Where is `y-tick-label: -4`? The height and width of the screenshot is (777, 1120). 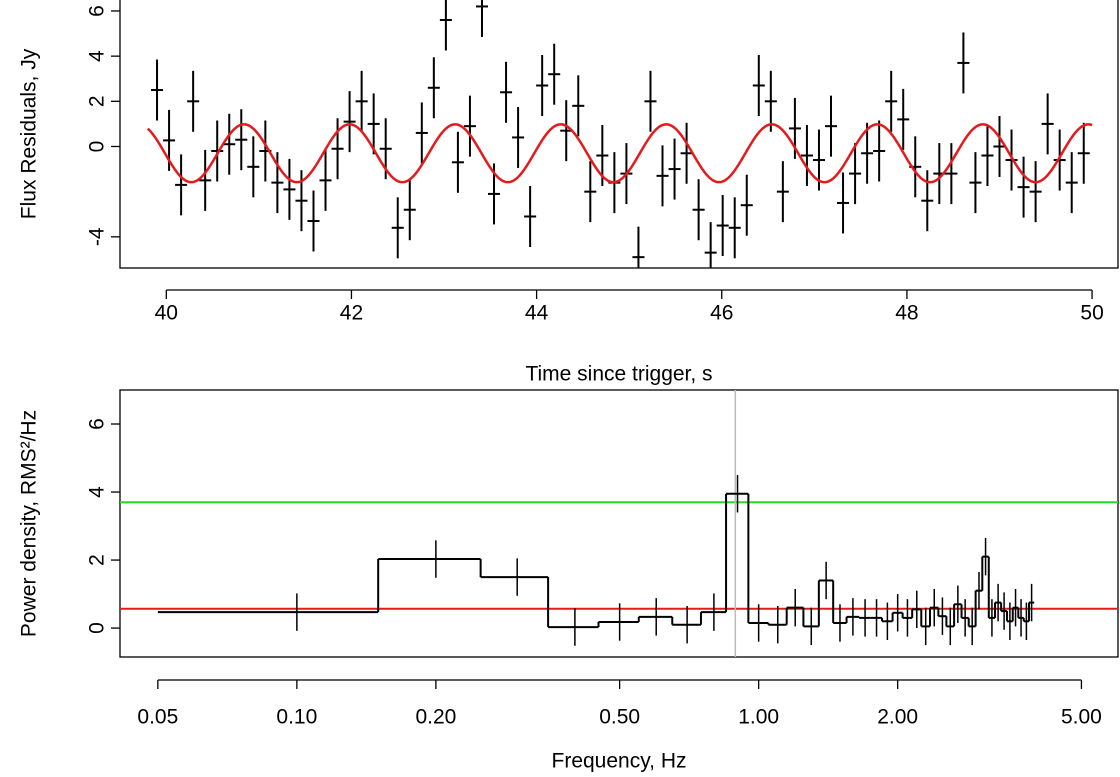 y-tick-label: -4 is located at coordinates (97, 236).